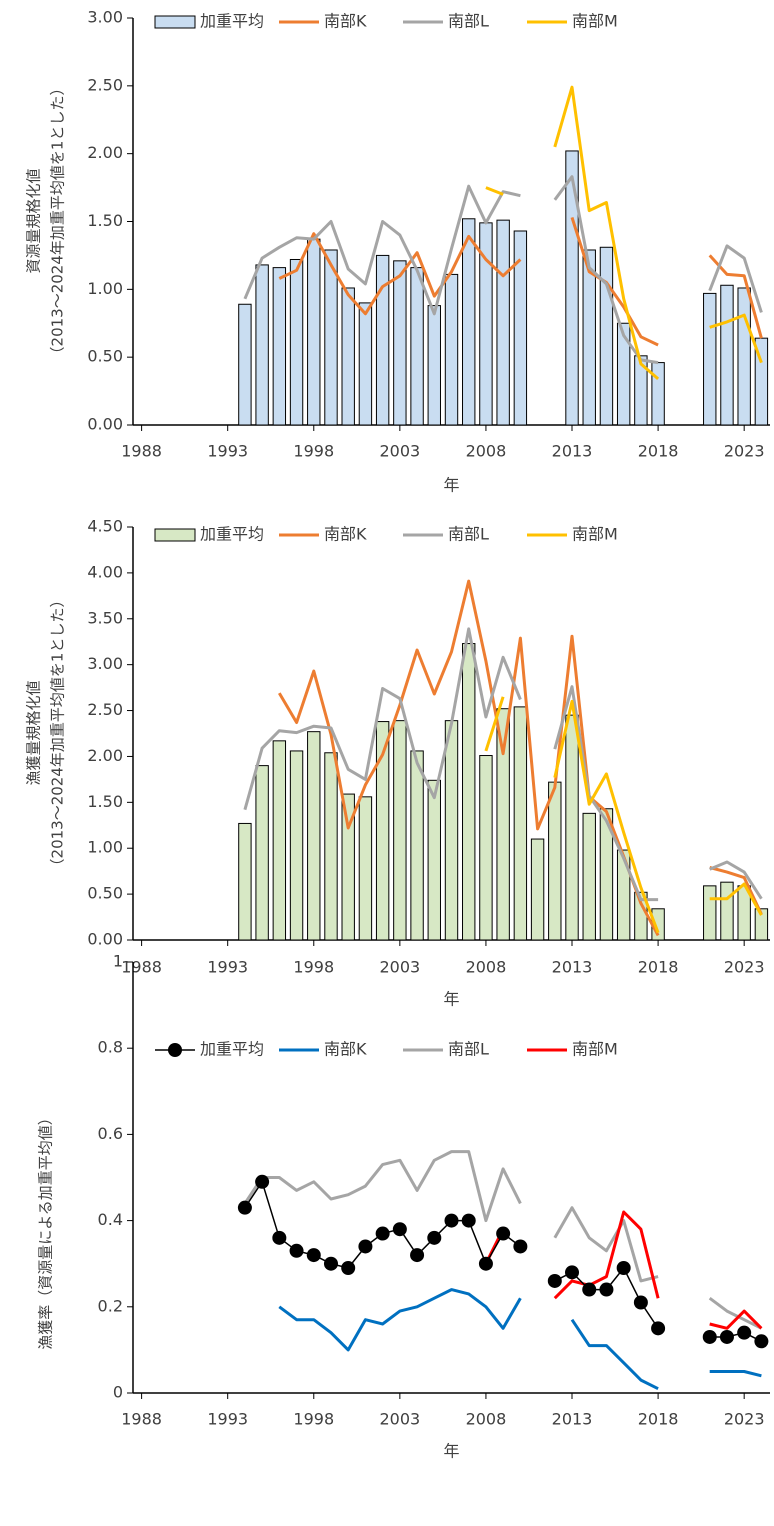 This screenshot has width=774, height=1526. What do you see at coordinates (58, 733) in the screenshot?
I see `y-axis-title: （2013～2024年加重平均値を1とした）` at bounding box center [58, 733].